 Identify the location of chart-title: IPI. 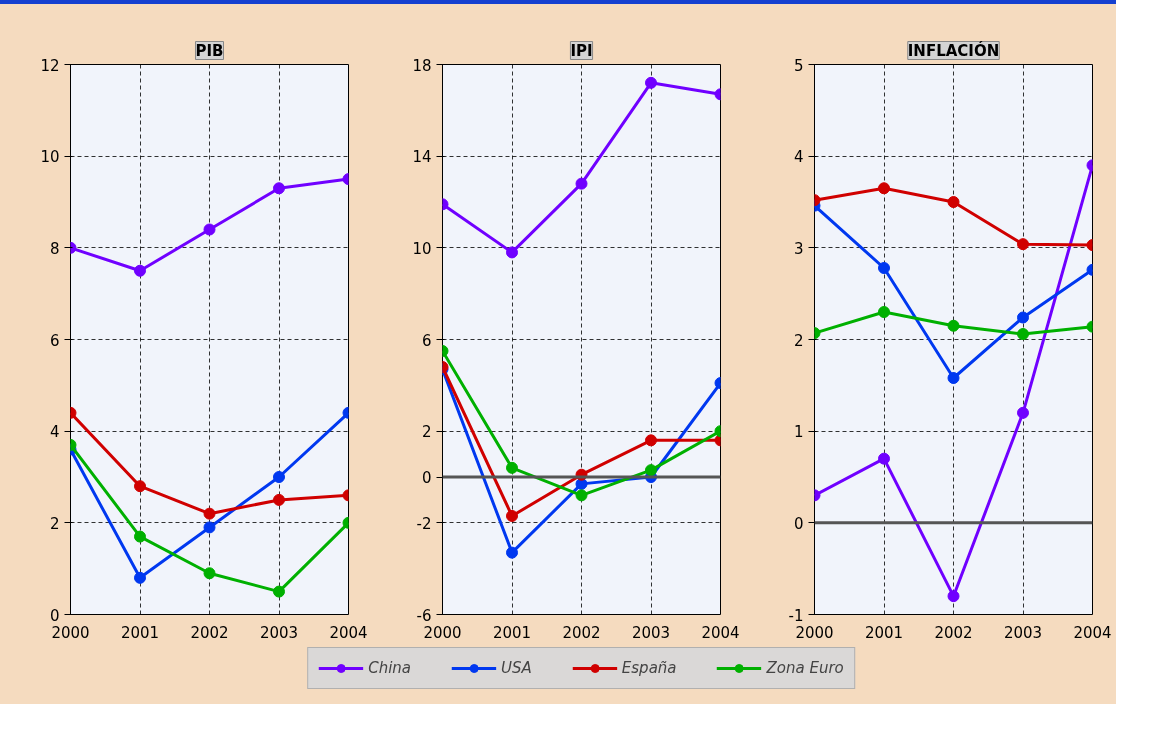
(581, 50).